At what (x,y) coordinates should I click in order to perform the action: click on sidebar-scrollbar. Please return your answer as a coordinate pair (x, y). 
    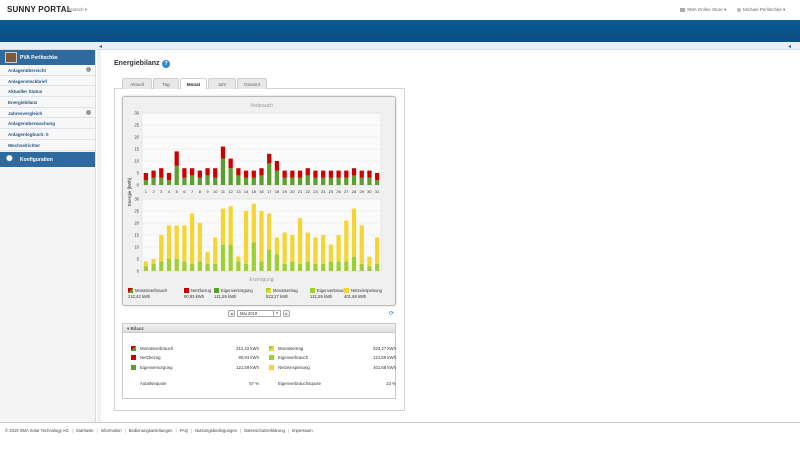
    Looking at the image, I should click on (99, 236).